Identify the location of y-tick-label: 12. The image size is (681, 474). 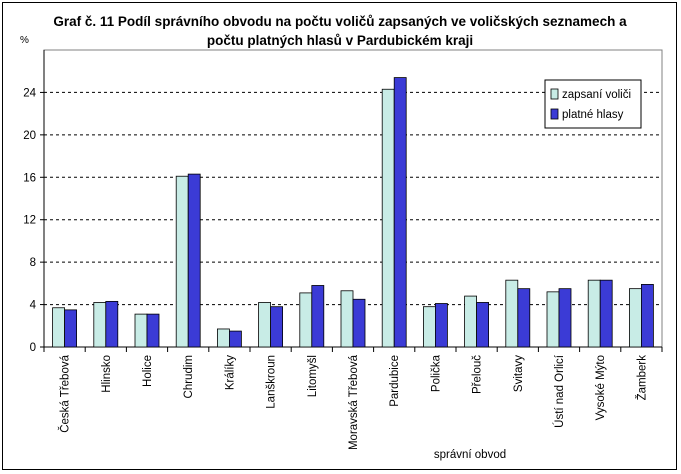
(29, 221).